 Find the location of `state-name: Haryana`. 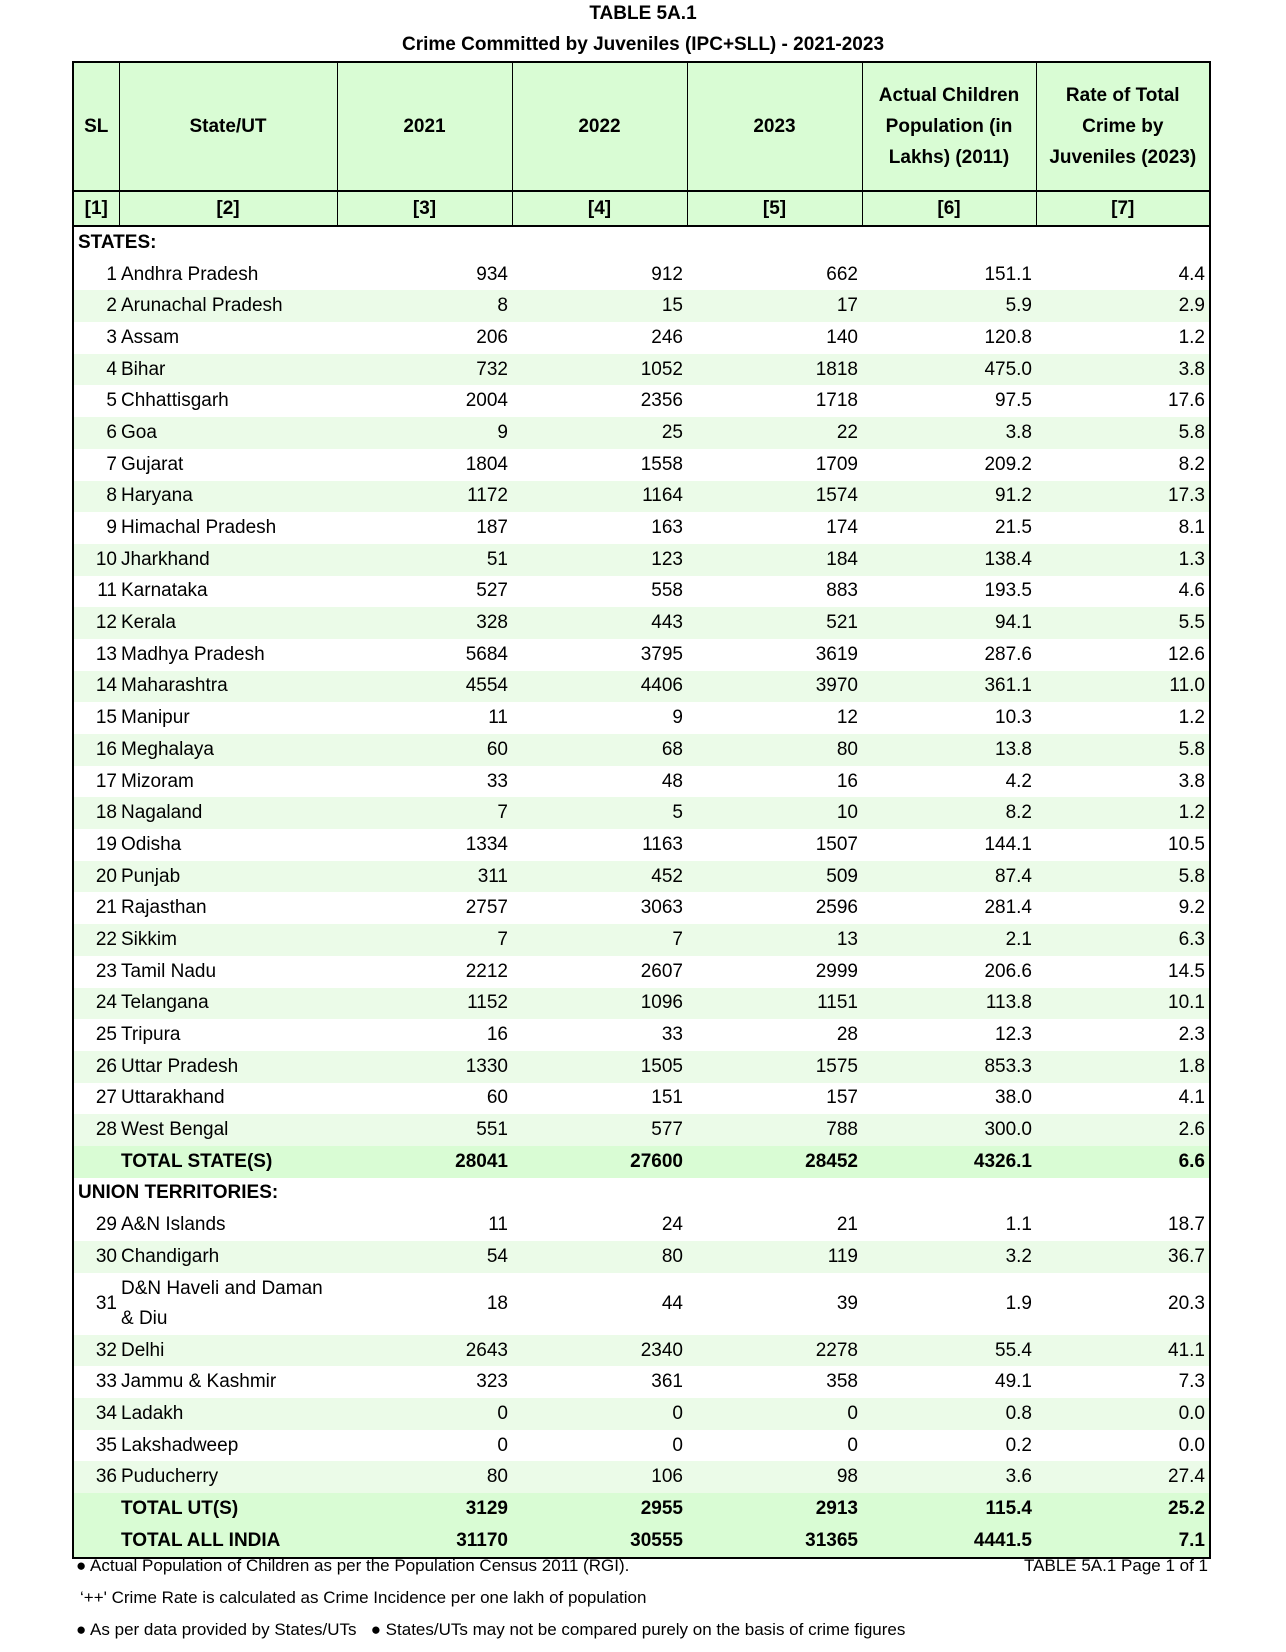

state-name: Haryana is located at coordinates (228, 496).